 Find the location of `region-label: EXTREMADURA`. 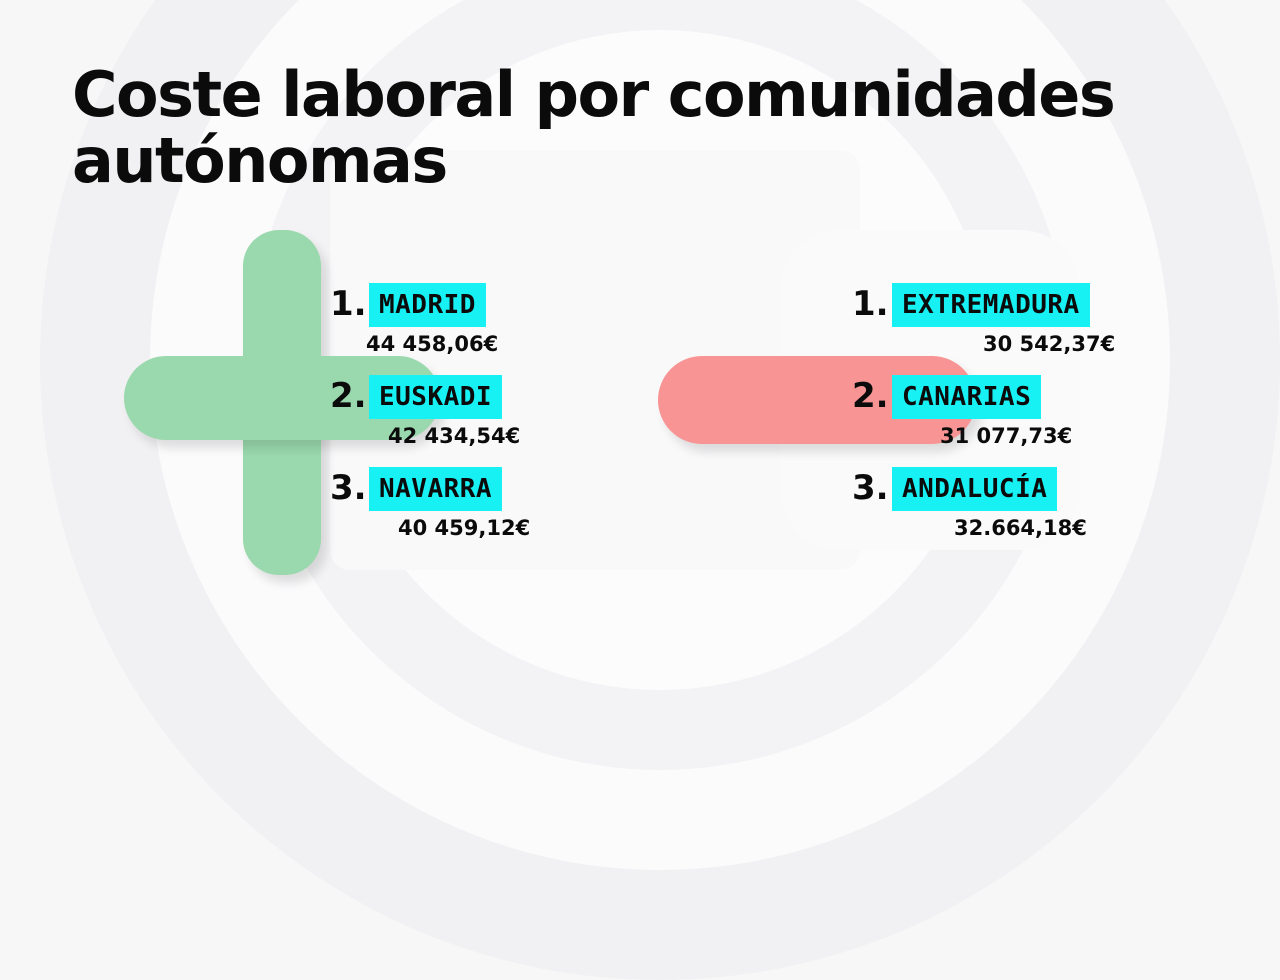

region-label: EXTREMADURA is located at coordinates (991, 305).